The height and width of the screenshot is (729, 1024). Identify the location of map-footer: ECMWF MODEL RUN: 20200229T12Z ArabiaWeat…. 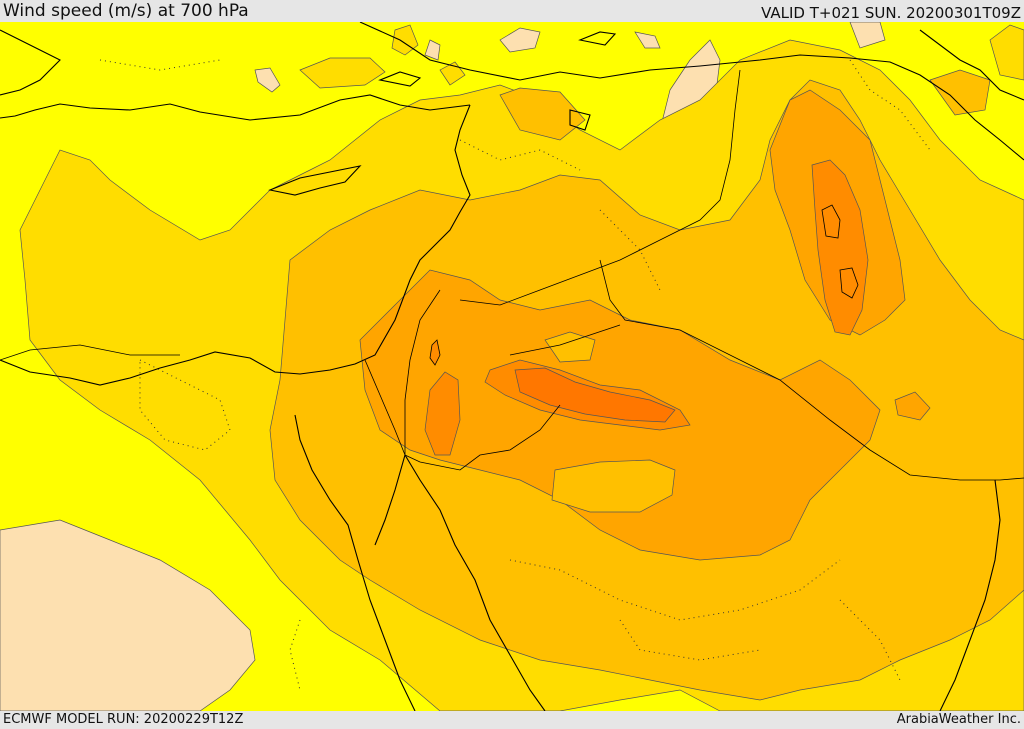
(512, 720).